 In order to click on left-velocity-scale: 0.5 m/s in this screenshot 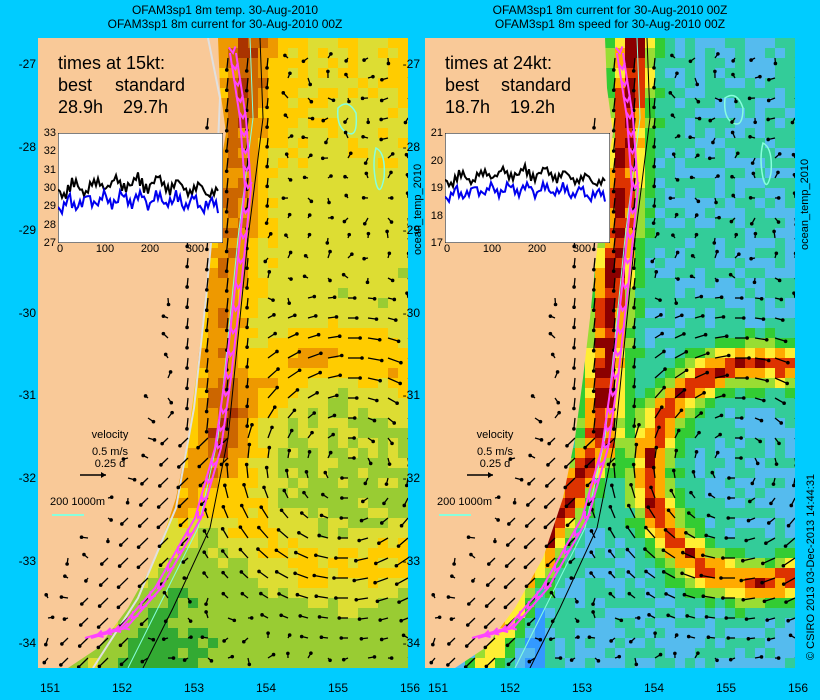, I will do `click(110, 452)`.